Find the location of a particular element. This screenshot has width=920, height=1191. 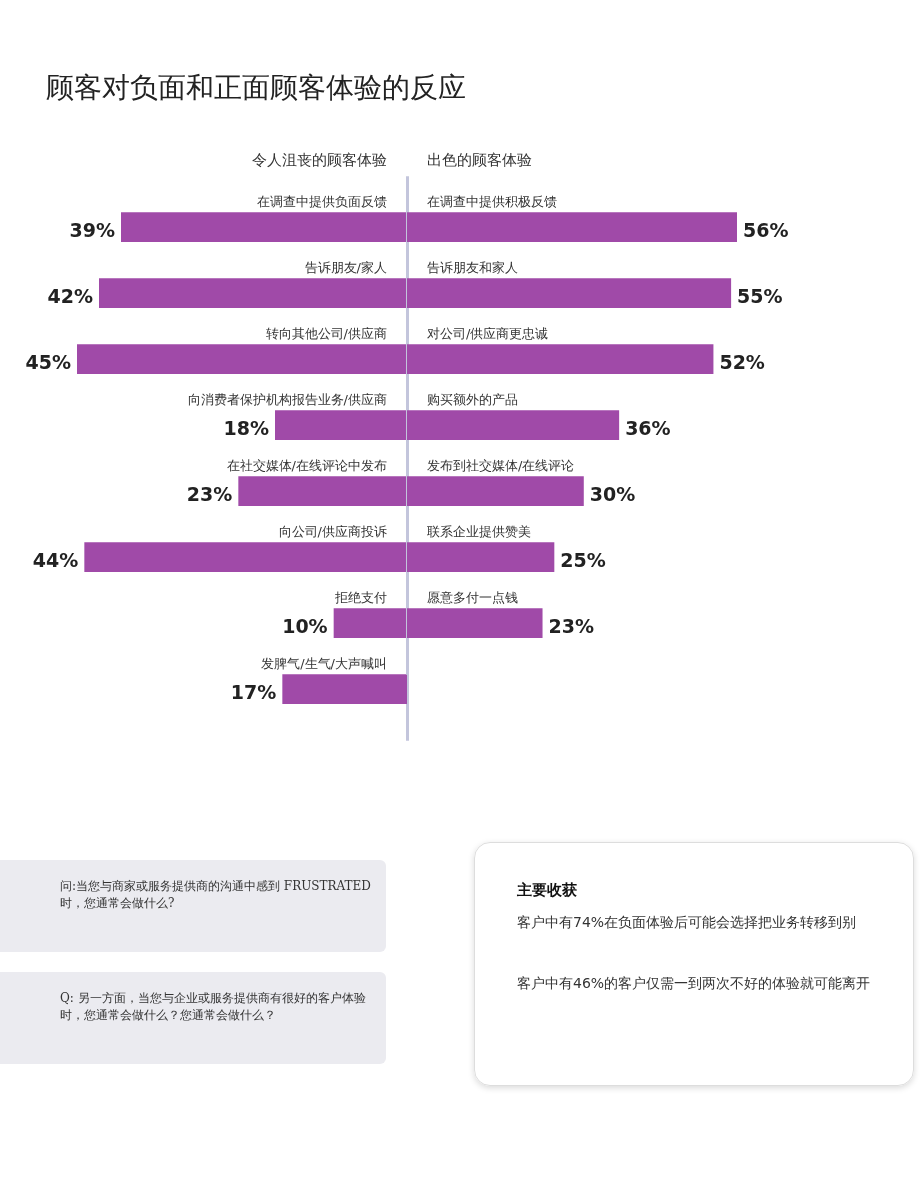

y-tick-label: 对公司/供应商更忠诚 is located at coordinates (488, 334).